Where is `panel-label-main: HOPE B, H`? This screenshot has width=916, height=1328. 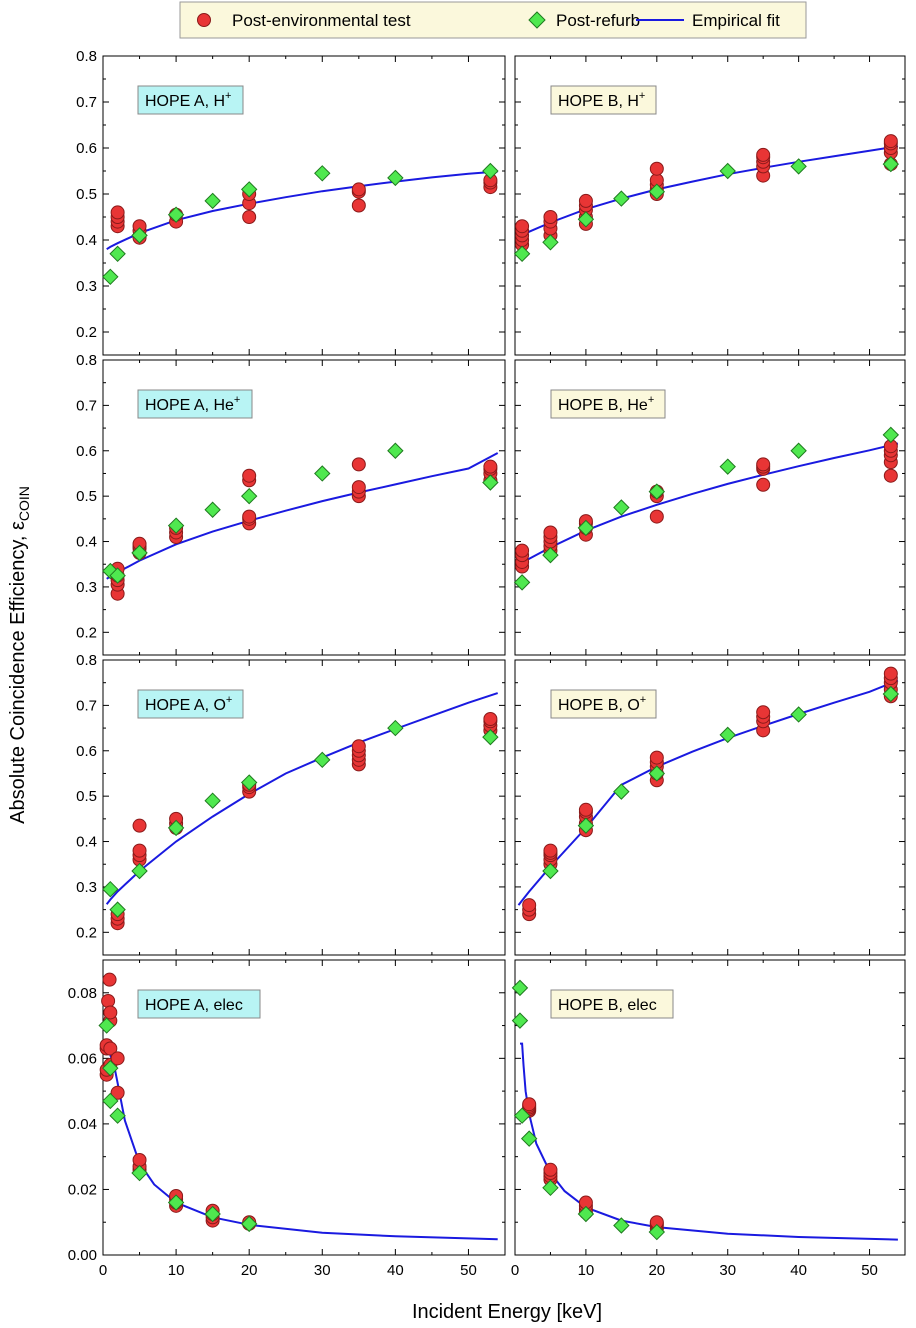 panel-label-main: HOPE B, H is located at coordinates (598, 101).